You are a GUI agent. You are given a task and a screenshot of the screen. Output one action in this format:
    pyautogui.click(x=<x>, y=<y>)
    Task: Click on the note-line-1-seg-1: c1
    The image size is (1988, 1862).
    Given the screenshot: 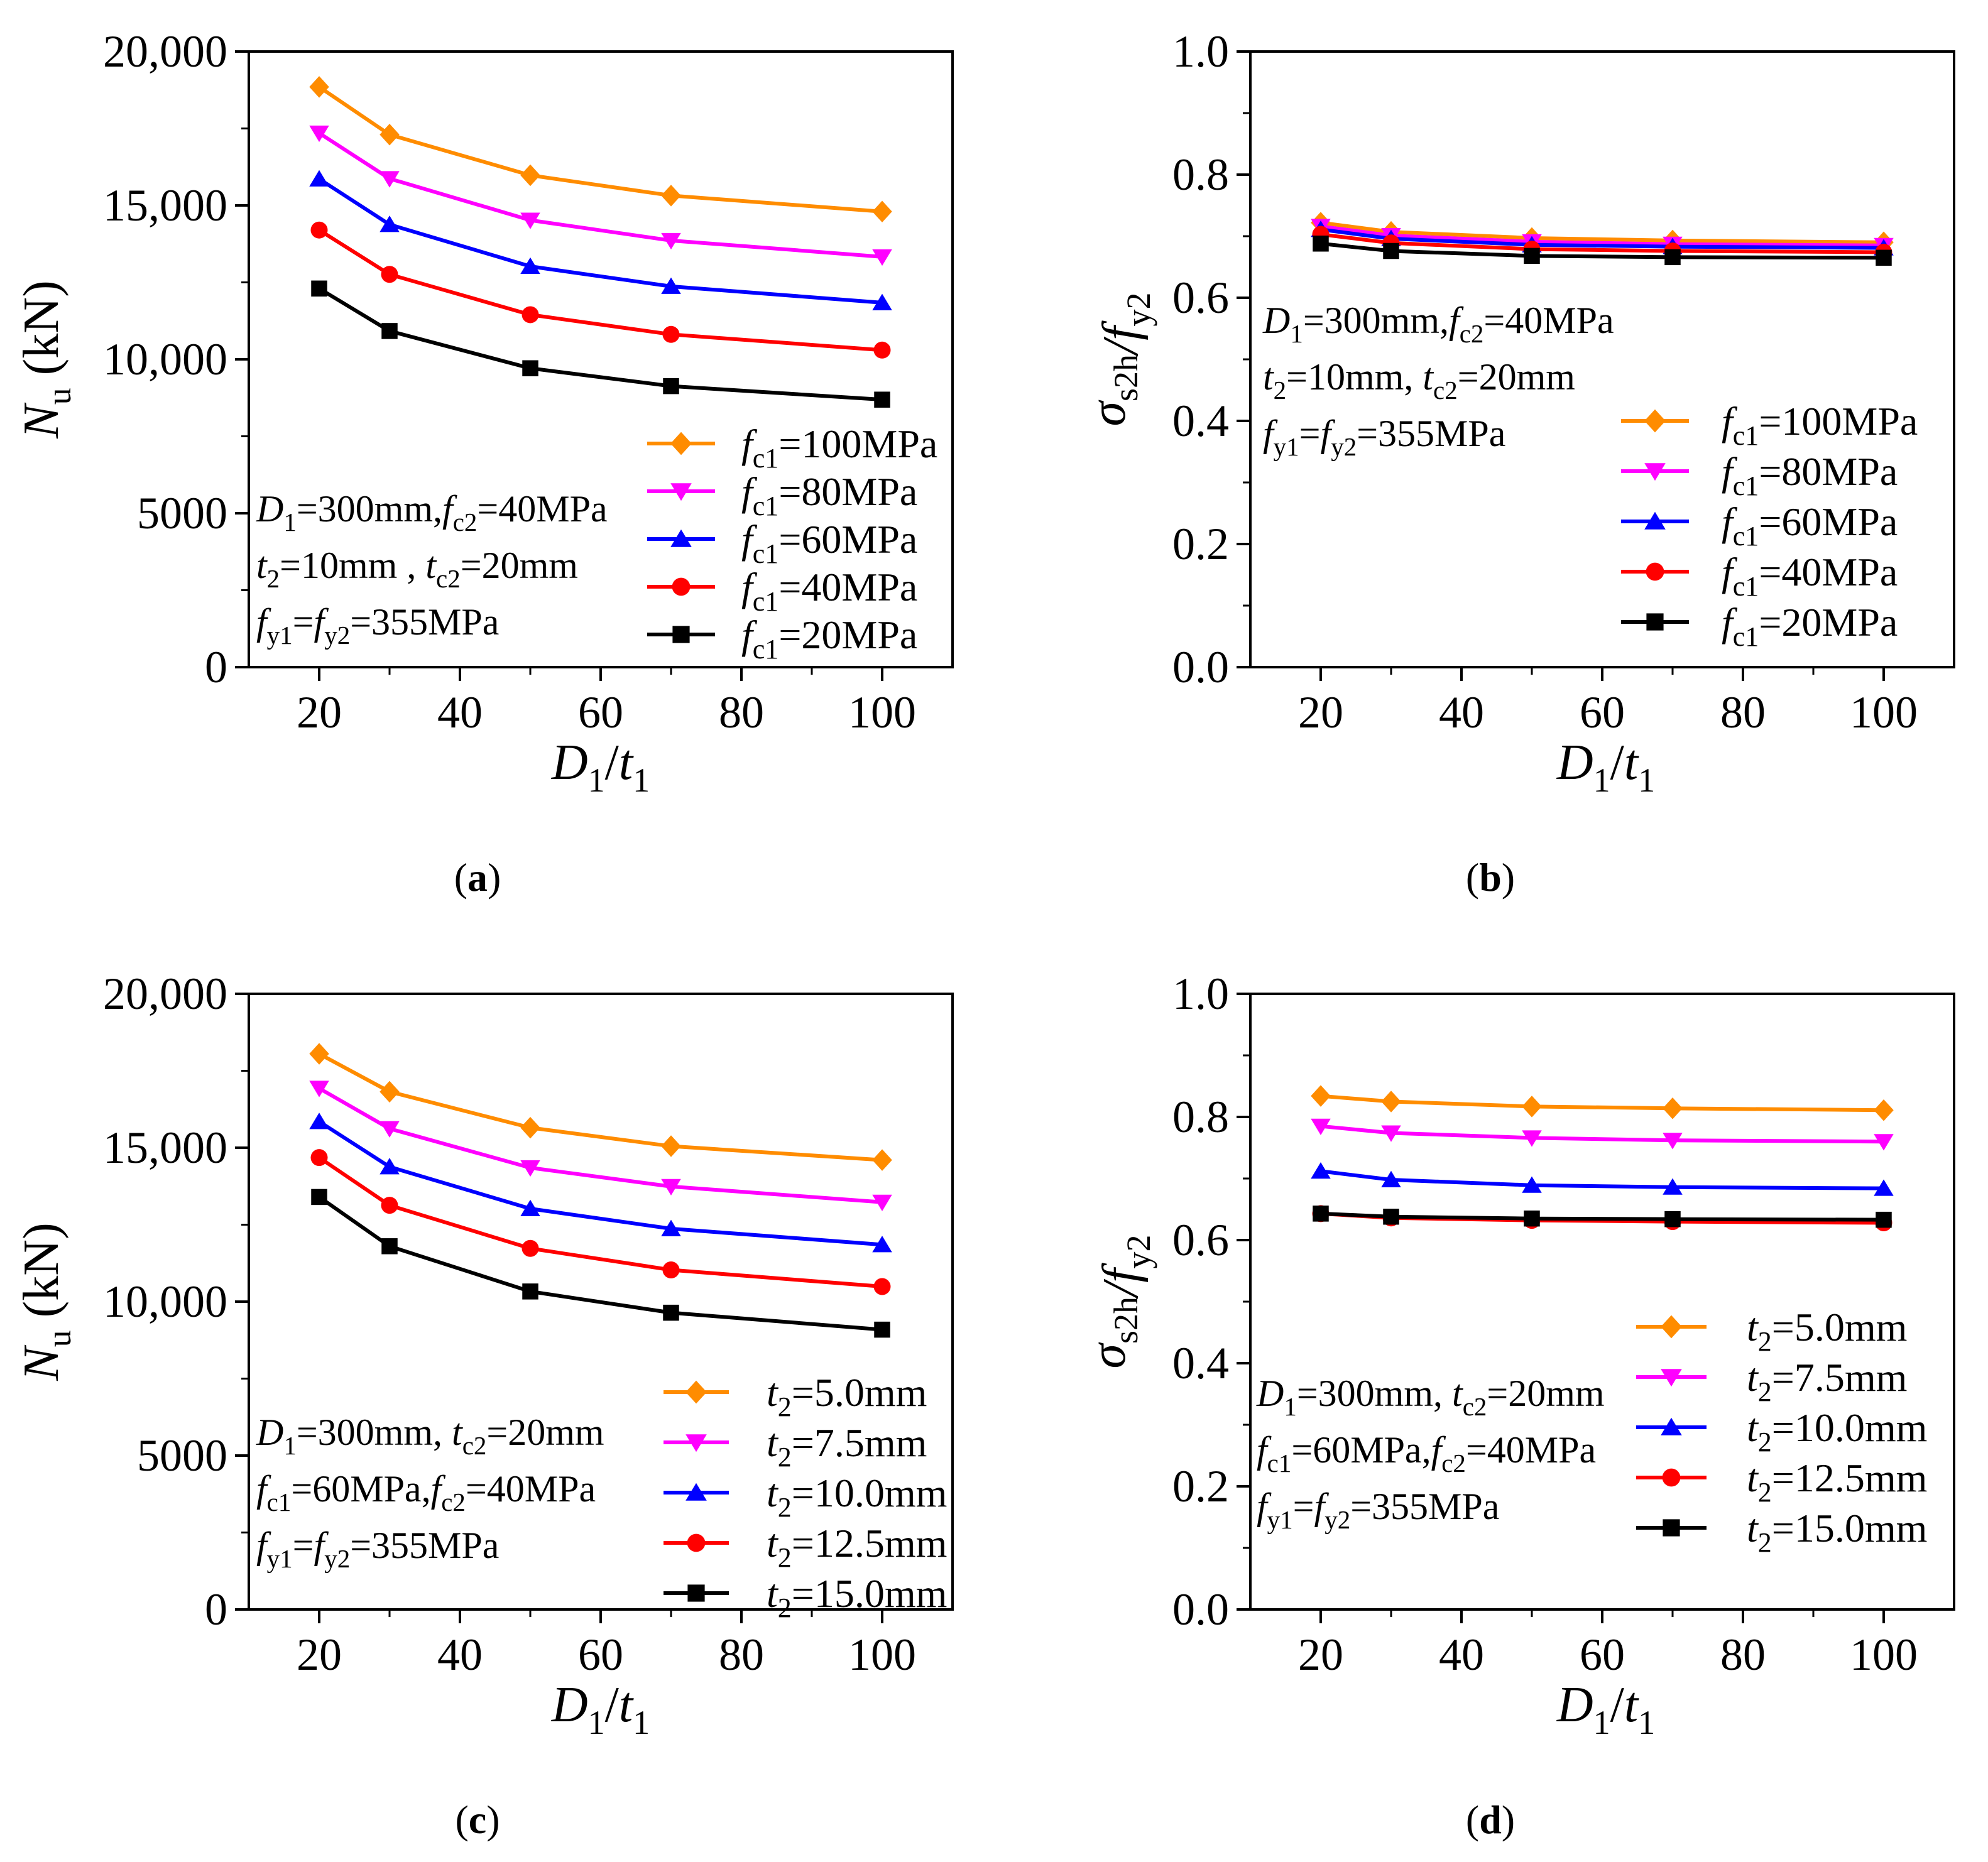 What is the action you would take?
    pyautogui.click(x=279, y=1502)
    